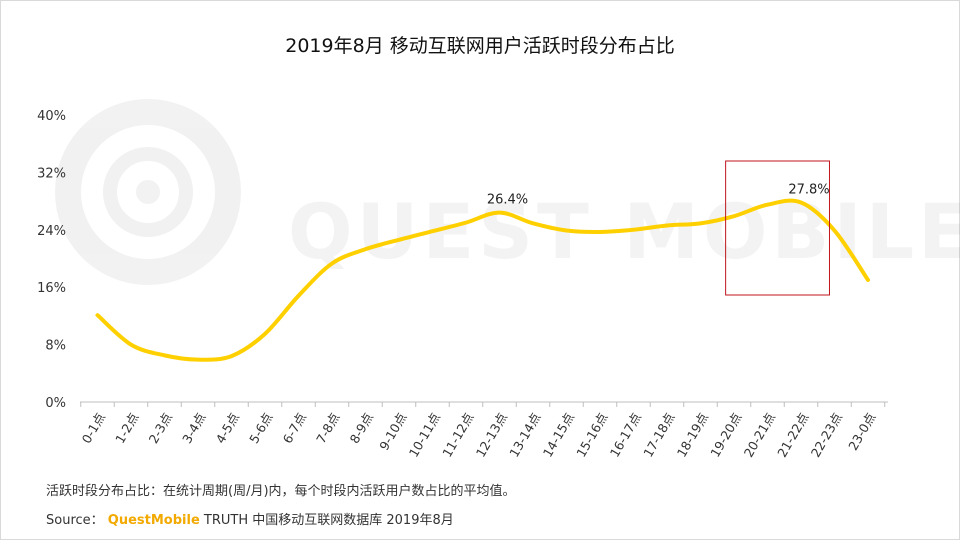  Describe the element at coordinates (507, 200) in the screenshot. I see `data-label: 26.4%` at that location.